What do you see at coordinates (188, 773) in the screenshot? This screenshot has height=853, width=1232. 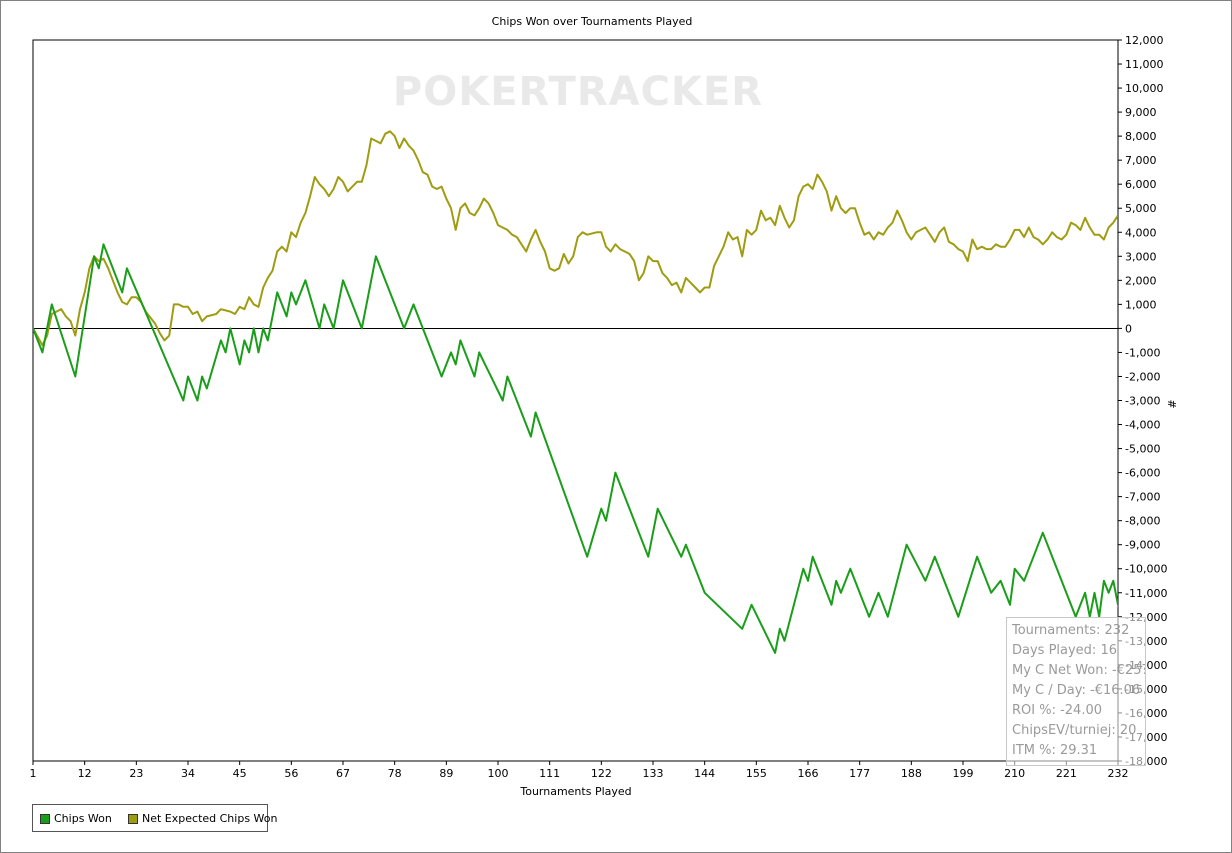 I see `x-tick-label: 34` at bounding box center [188, 773].